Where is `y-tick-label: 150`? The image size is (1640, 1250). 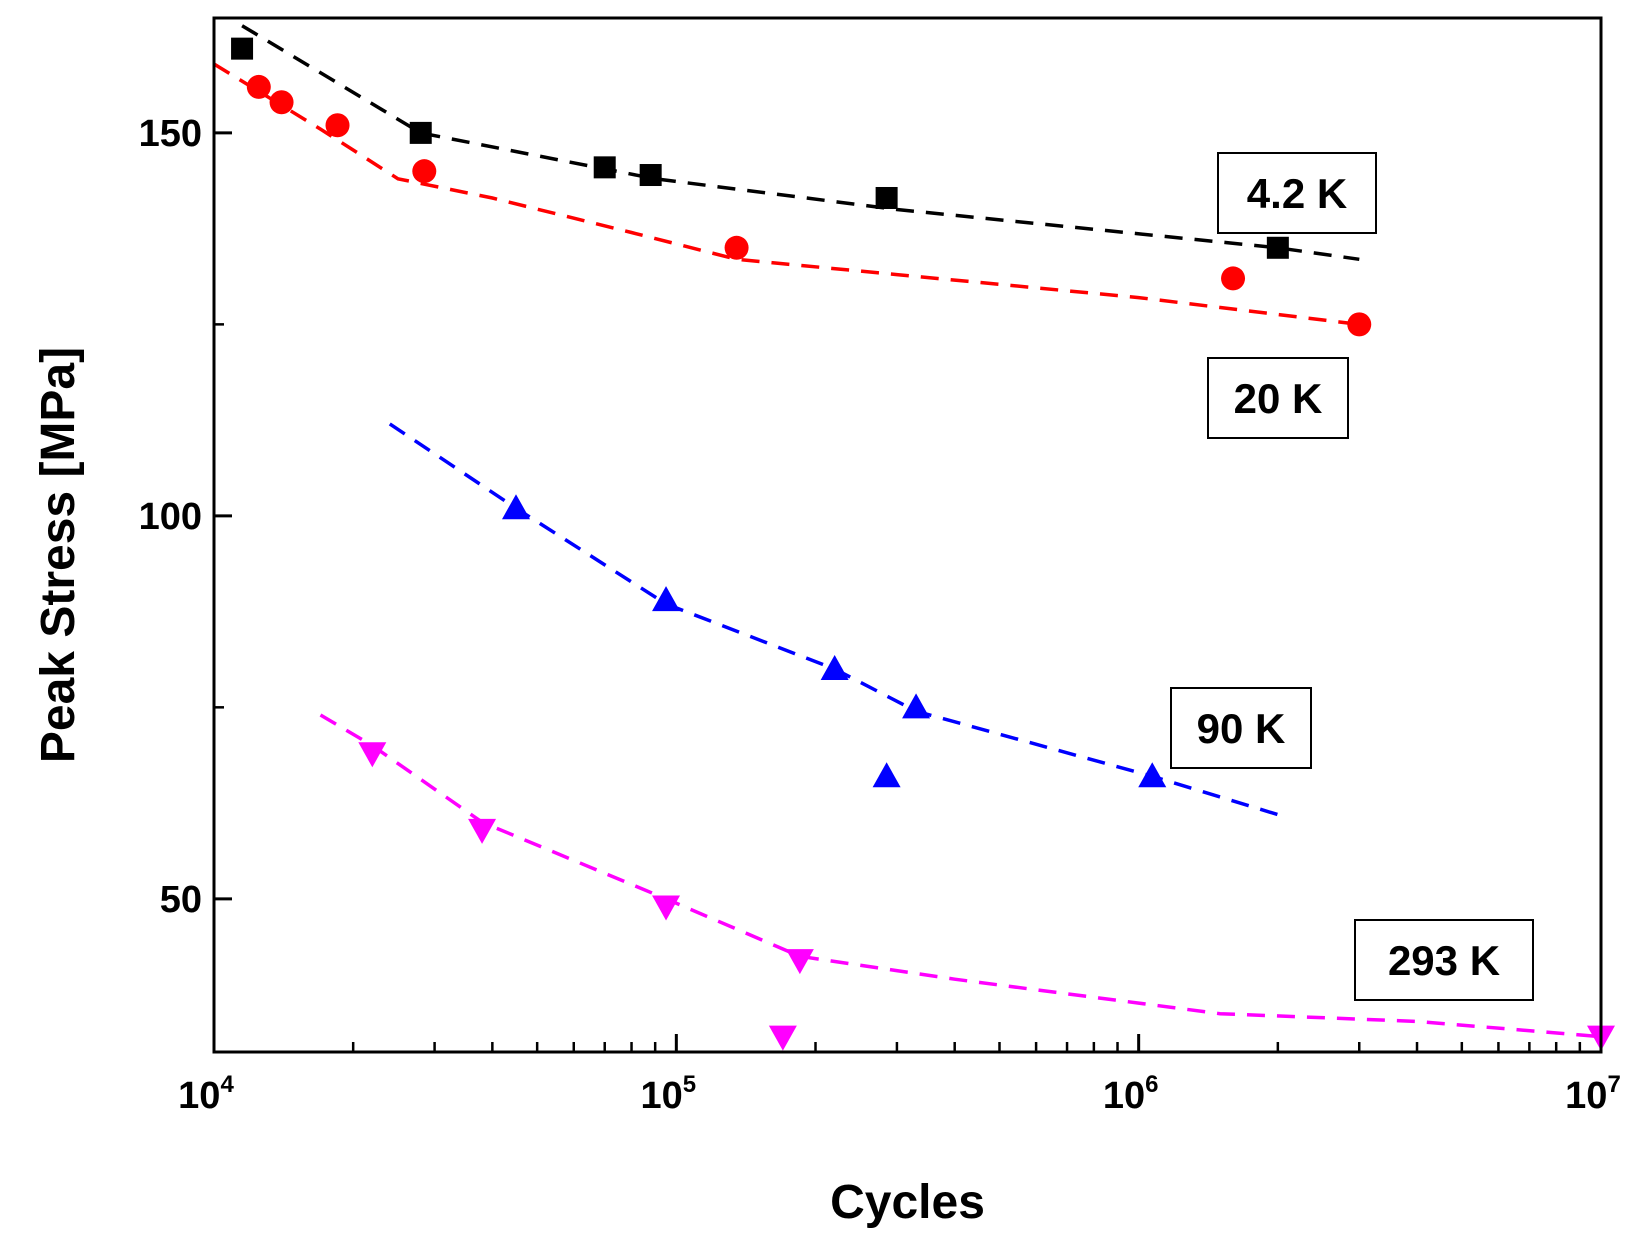
y-tick-label: 150 is located at coordinates (170, 134).